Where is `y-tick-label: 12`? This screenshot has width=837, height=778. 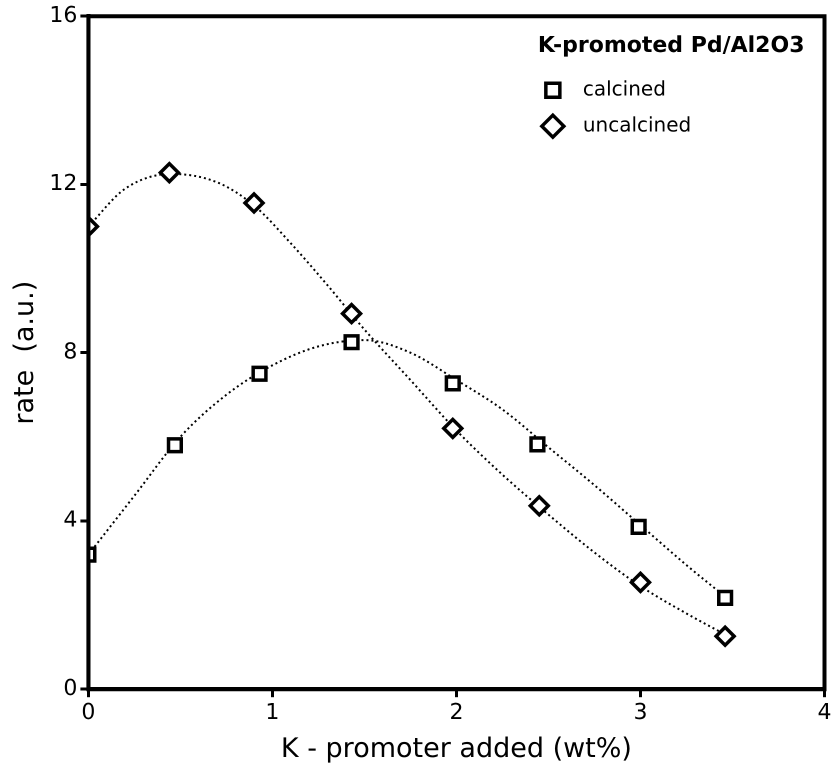 y-tick-label: 12 is located at coordinates (63, 183).